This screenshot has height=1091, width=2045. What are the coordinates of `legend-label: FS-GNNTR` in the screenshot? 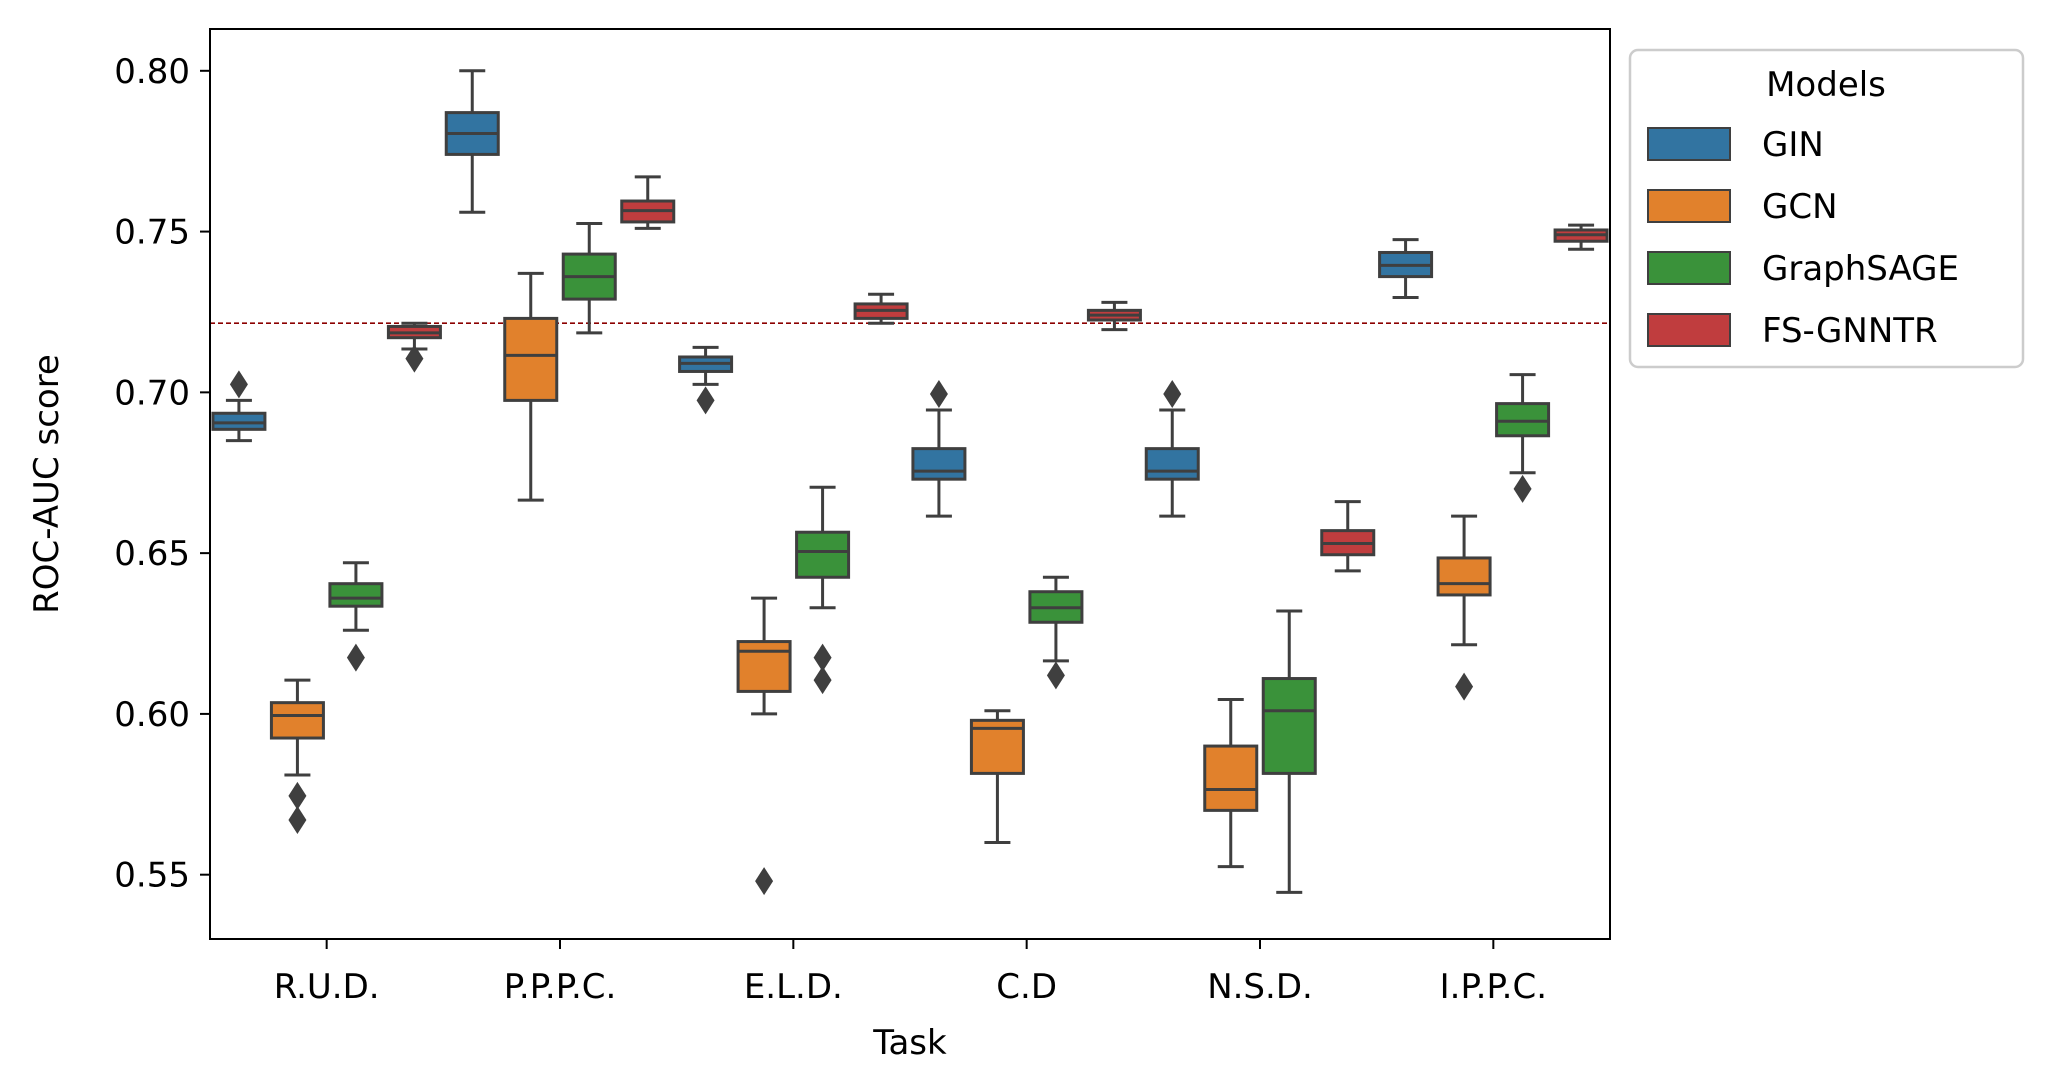 It's located at (1850, 331).